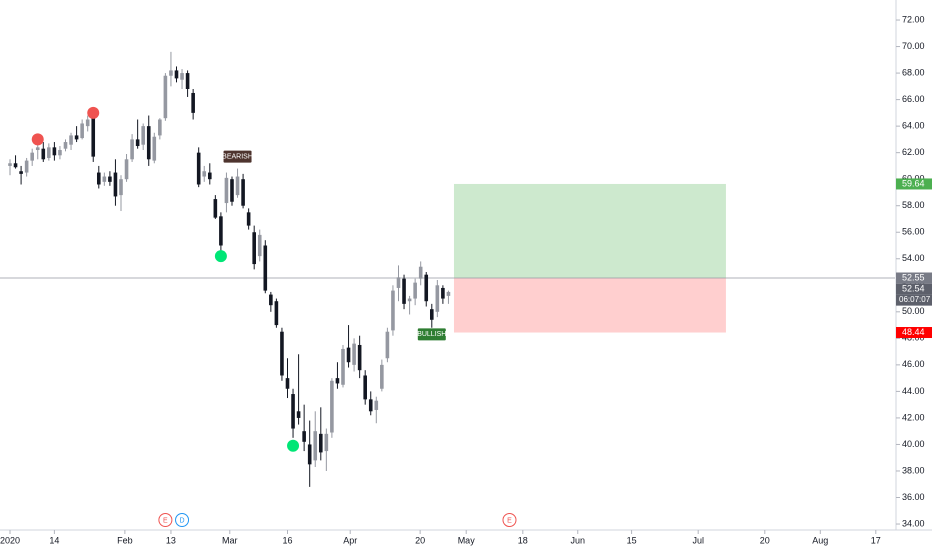  I want to click on y-tick-label: 40.00, so click(913, 444).